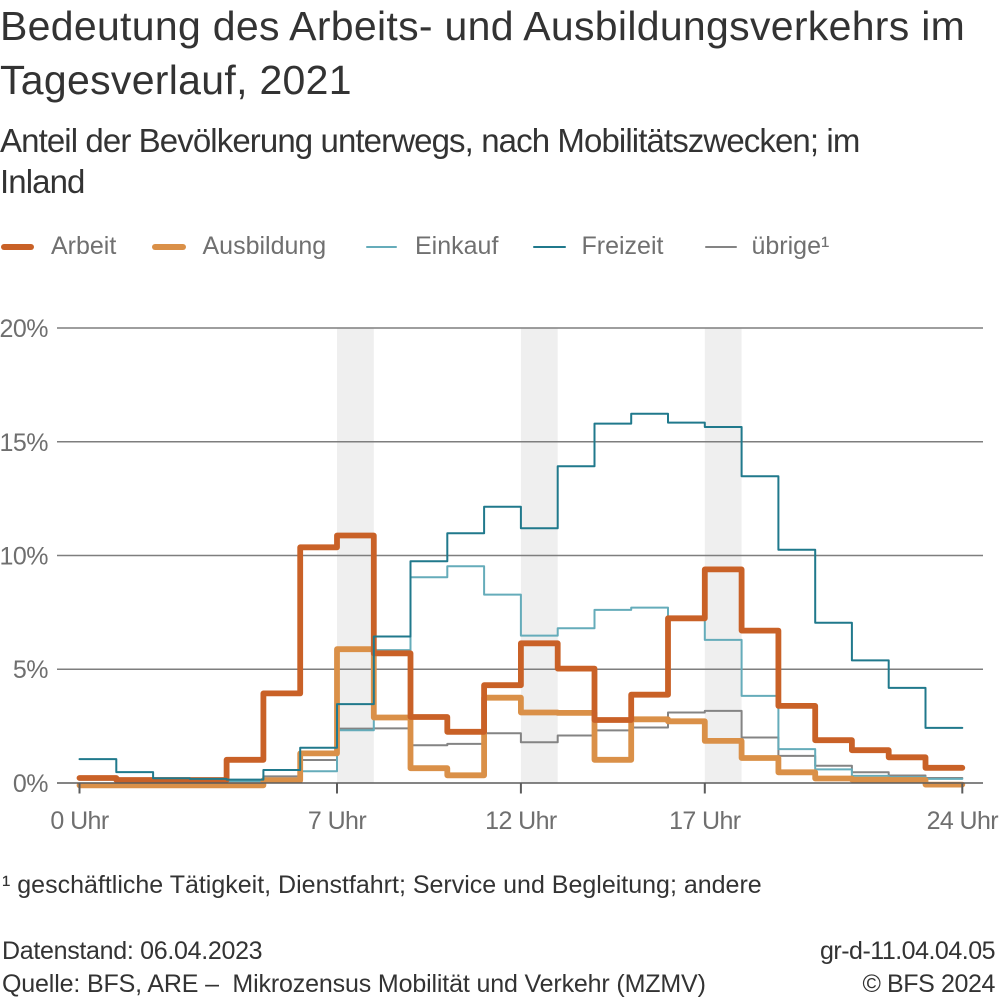  What do you see at coordinates (963, 821) in the screenshot?
I see `svg-text: 24 Uhr` at bounding box center [963, 821].